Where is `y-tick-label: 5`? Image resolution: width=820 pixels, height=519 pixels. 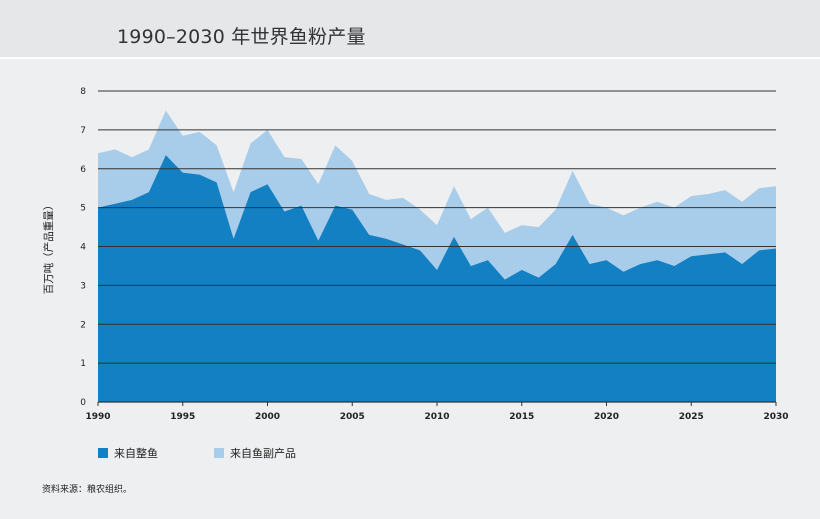 y-tick-label: 5 is located at coordinates (83, 209).